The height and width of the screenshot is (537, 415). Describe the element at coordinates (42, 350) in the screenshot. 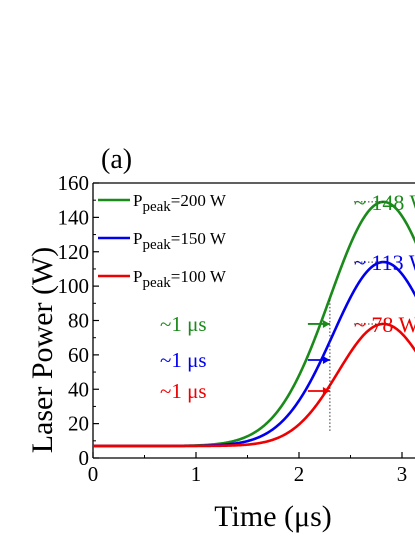

I see `y-axis-label: Laser Power (W)` at that location.